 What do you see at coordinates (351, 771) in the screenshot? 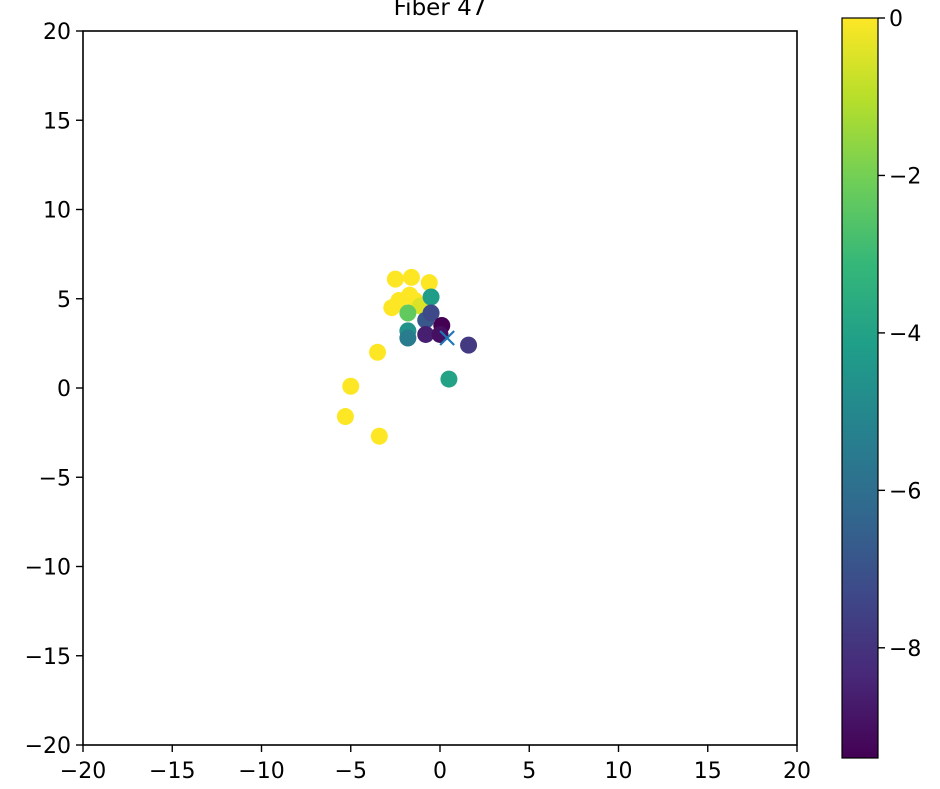
I see `x-tick-label: −5` at bounding box center [351, 771].